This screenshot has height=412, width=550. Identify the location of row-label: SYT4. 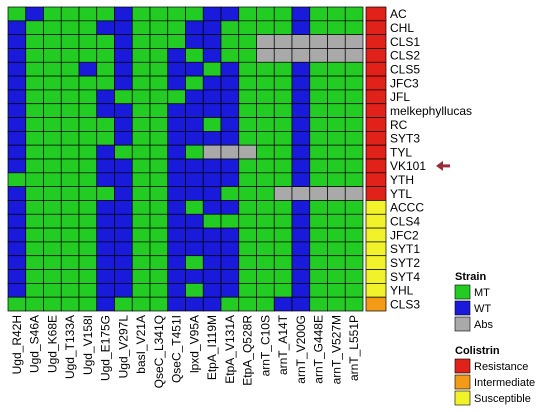
(405, 277).